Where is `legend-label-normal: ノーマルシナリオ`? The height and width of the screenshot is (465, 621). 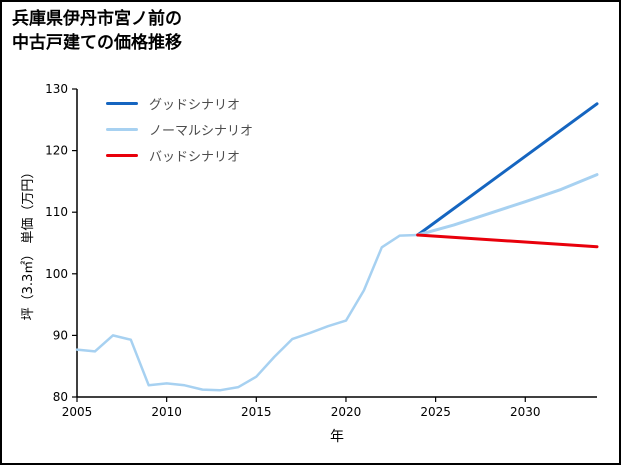 legend-label-normal: ノーマルシナリオ is located at coordinates (201, 131).